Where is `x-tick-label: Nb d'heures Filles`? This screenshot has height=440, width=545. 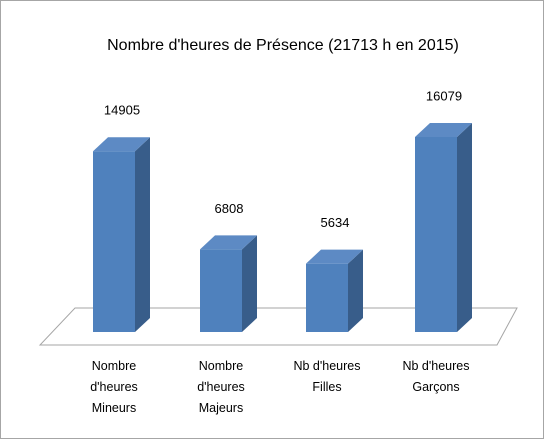
x-tick-label: Nb d'heures Filles is located at coordinates (327, 376).